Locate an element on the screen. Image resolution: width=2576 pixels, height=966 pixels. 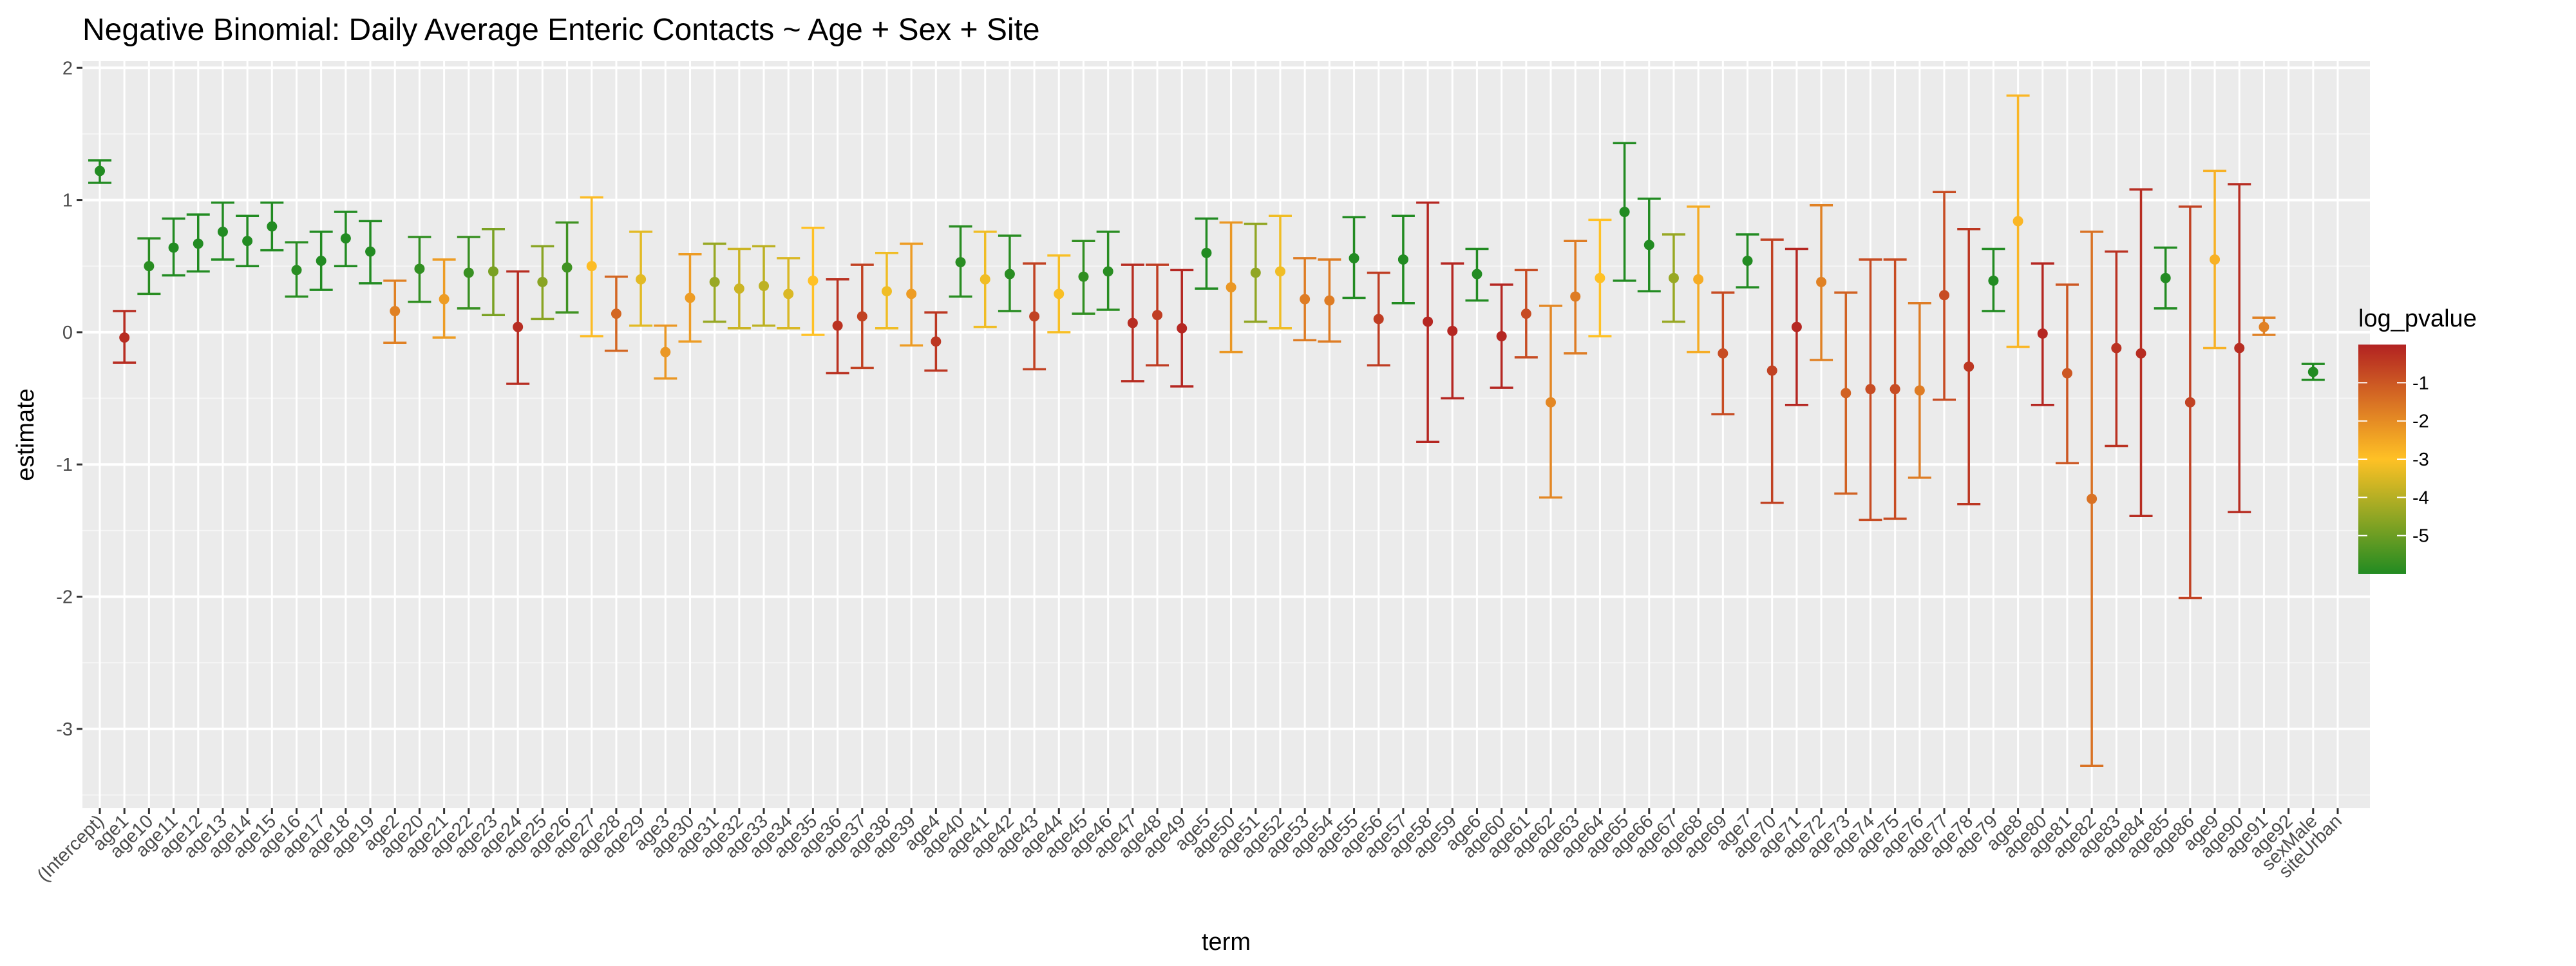
errorbar-age5 is located at coordinates (1206, 254).